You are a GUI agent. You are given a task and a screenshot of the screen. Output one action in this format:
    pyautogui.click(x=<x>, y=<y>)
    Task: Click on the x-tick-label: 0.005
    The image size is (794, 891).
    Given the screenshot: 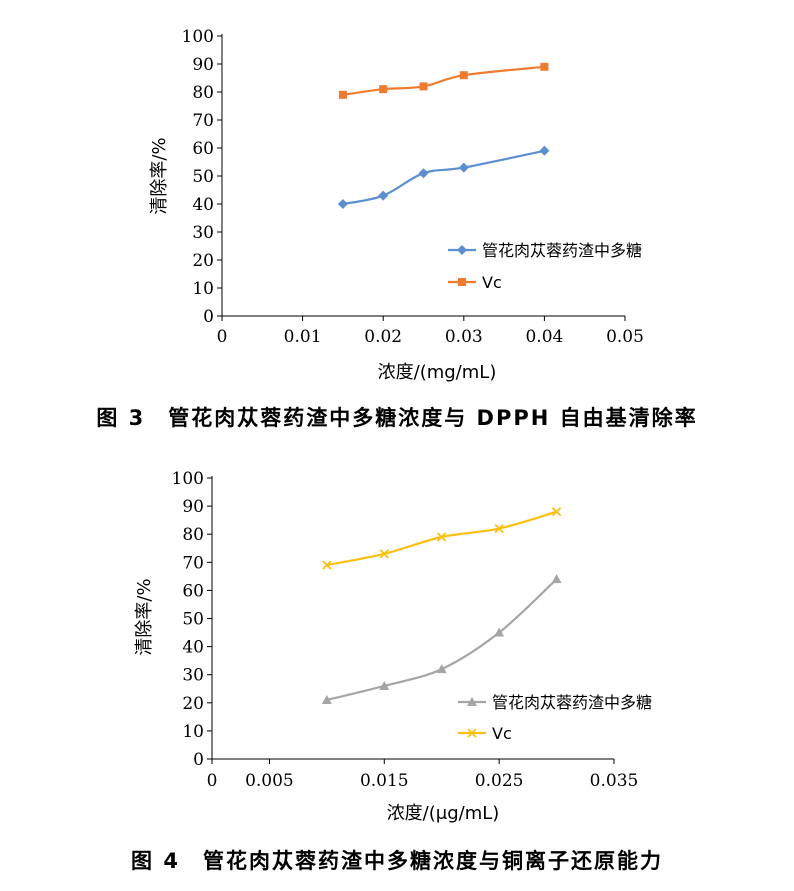 What is the action you would take?
    pyautogui.click(x=269, y=781)
    